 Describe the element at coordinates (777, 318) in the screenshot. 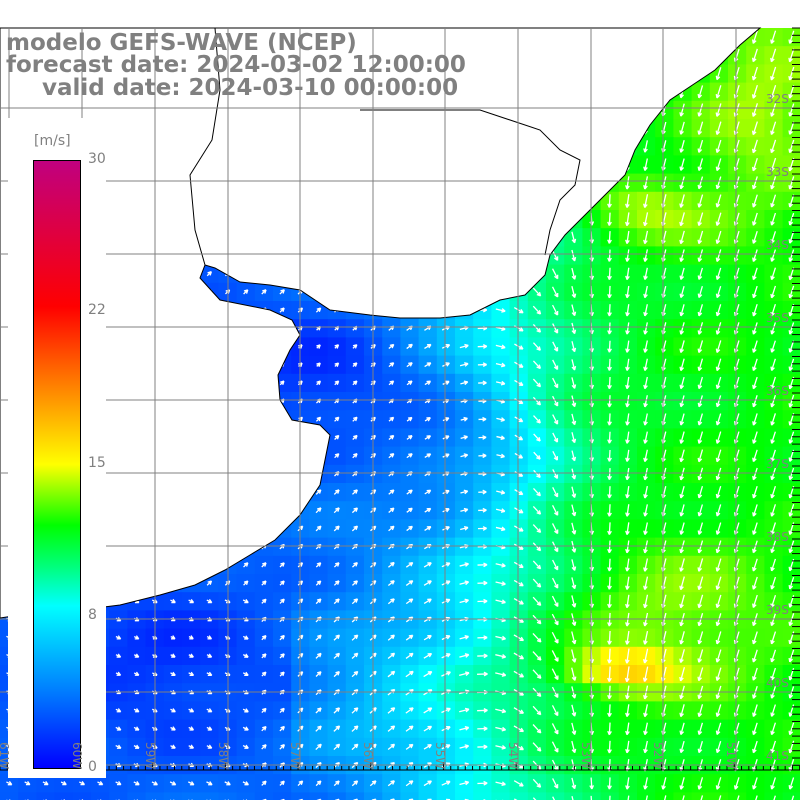

I see `lat-label: 35S` at that location.